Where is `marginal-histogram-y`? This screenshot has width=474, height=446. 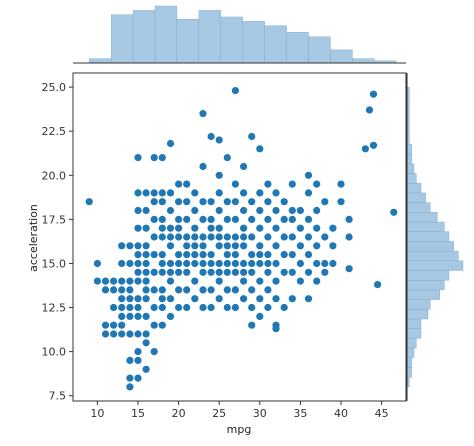 marginal-histogram-y is located at coordinates (435, 237).